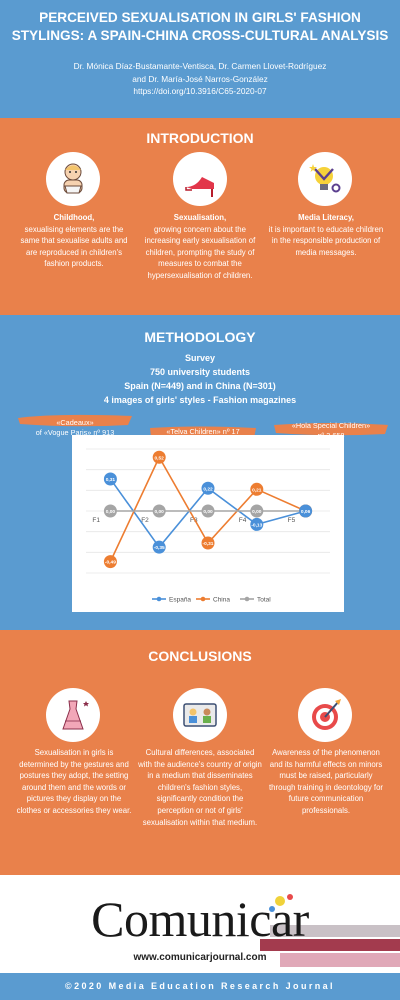 Image resolution: width=400 pixels, height=1000 pixels. I want to click on data-label: -0,49, so click(110, 563).